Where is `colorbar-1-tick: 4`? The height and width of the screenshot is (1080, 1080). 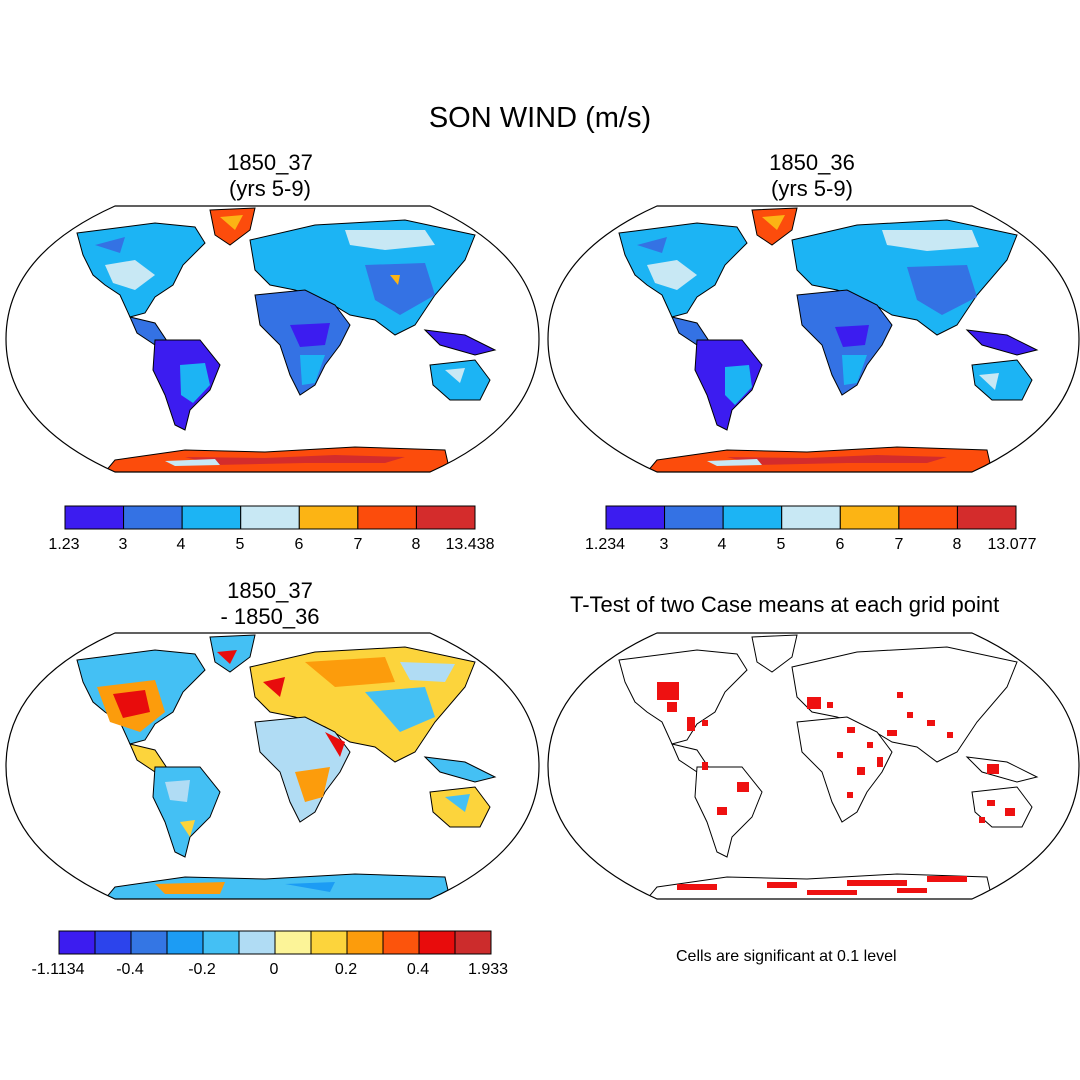 colorbar-1-tick: 4 is located at coordinates (181, 544).